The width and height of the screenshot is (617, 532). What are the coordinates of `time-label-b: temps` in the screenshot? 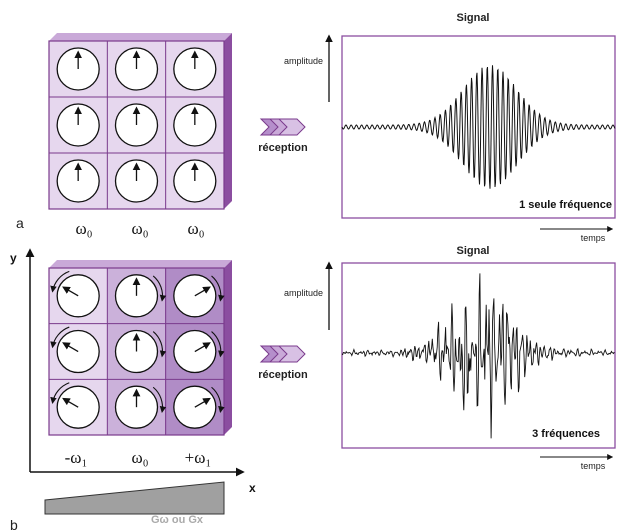 It's located at (593, 466).